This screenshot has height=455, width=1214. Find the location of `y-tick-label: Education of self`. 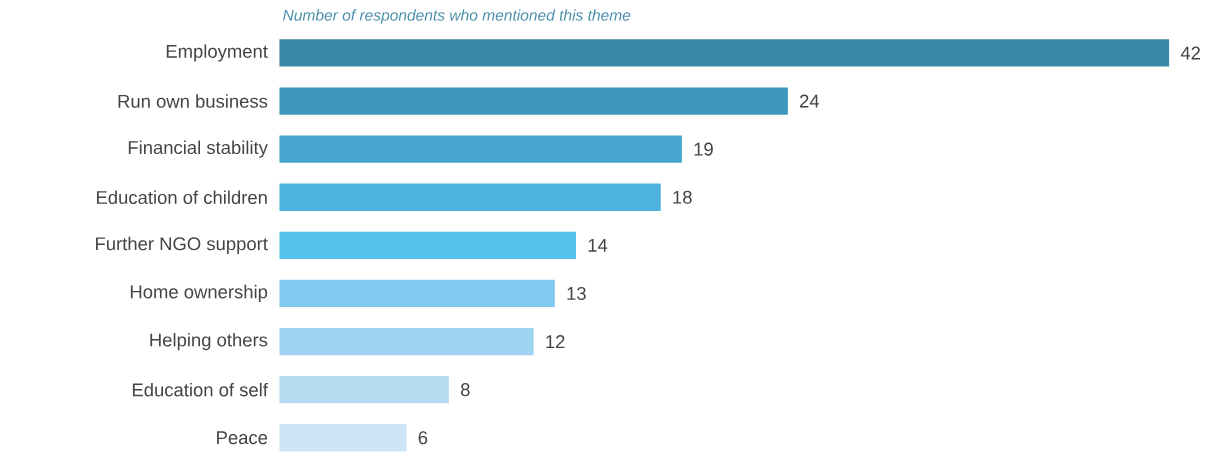

y-tick-label: Education of self is located at coordinates (200, 390).